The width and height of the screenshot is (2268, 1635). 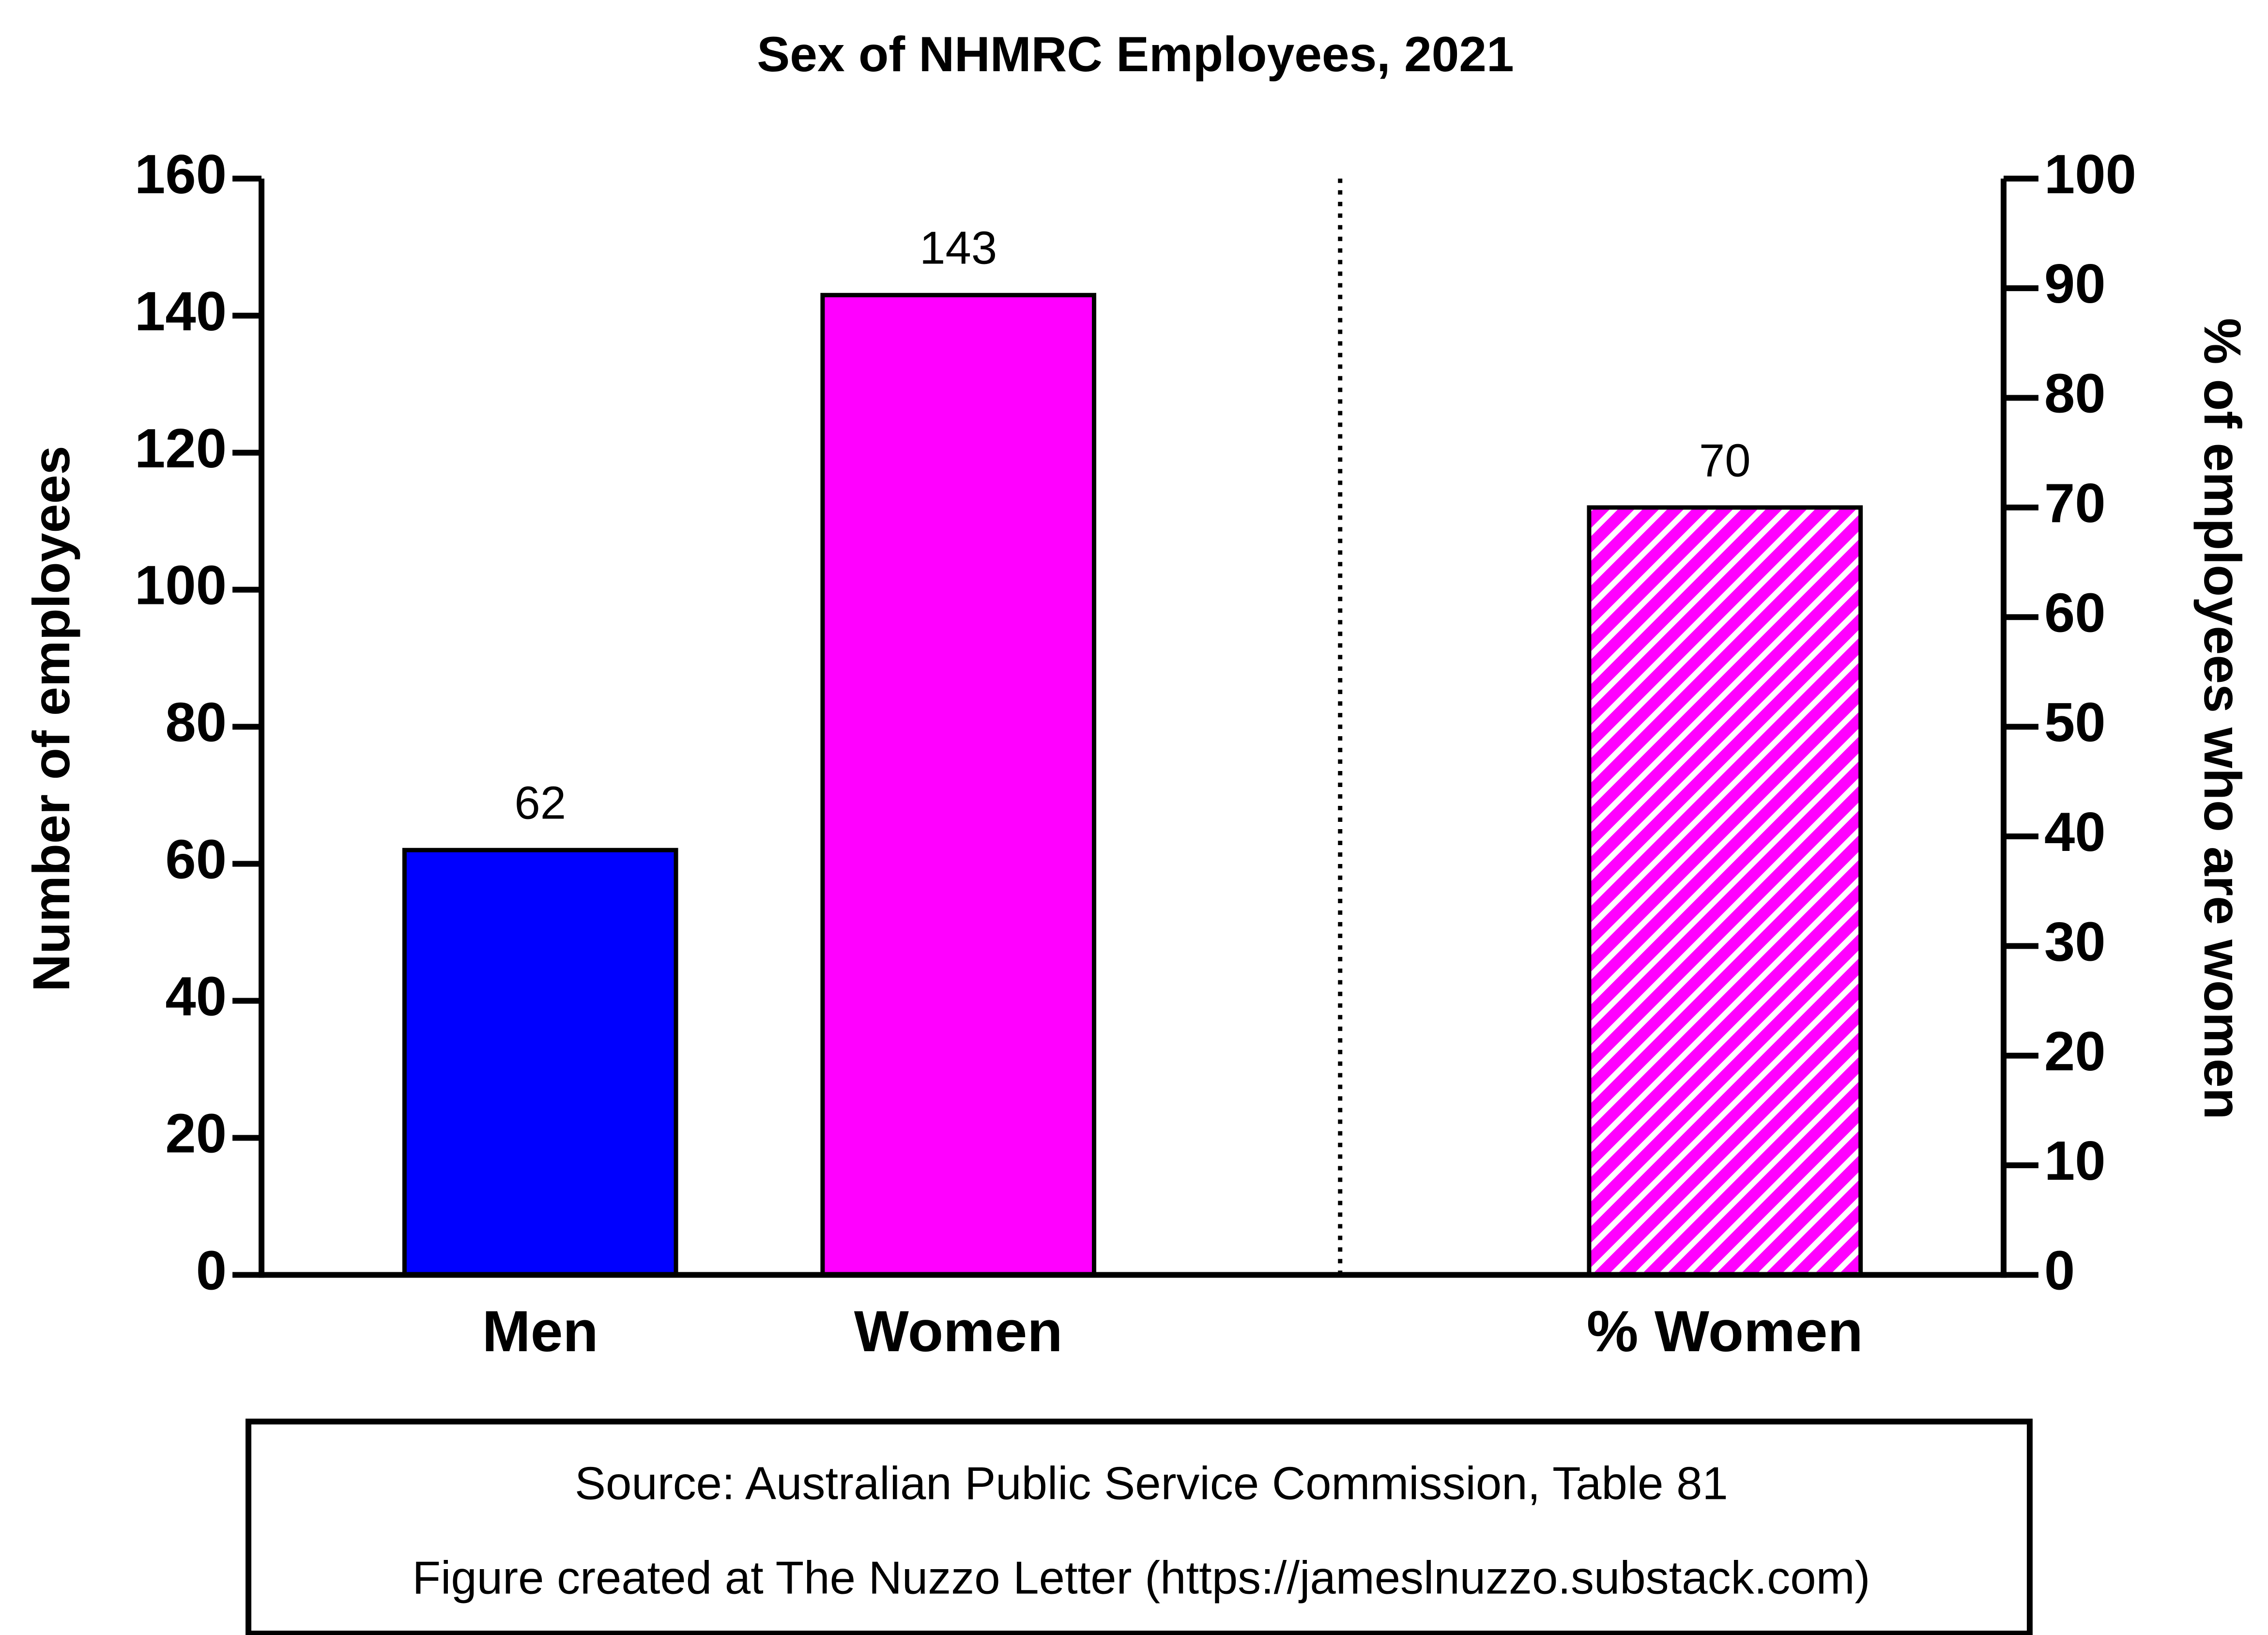 What do you see at coordinates (181, 448) in the screenshot?
I see `y-tick-label: 120` at bounding box center [181, 448].